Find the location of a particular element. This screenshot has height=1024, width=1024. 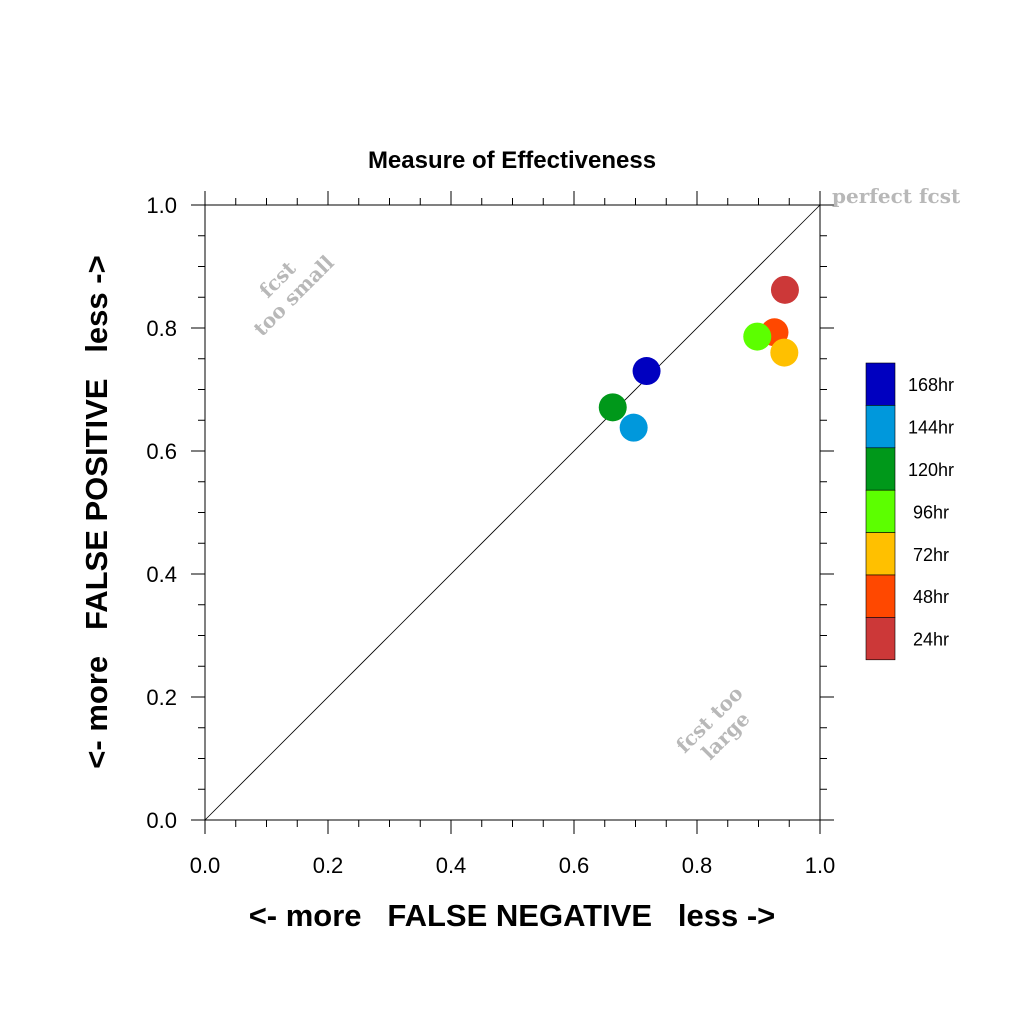

x-tick-label: 0.2 is located at coordinates (328, 865).